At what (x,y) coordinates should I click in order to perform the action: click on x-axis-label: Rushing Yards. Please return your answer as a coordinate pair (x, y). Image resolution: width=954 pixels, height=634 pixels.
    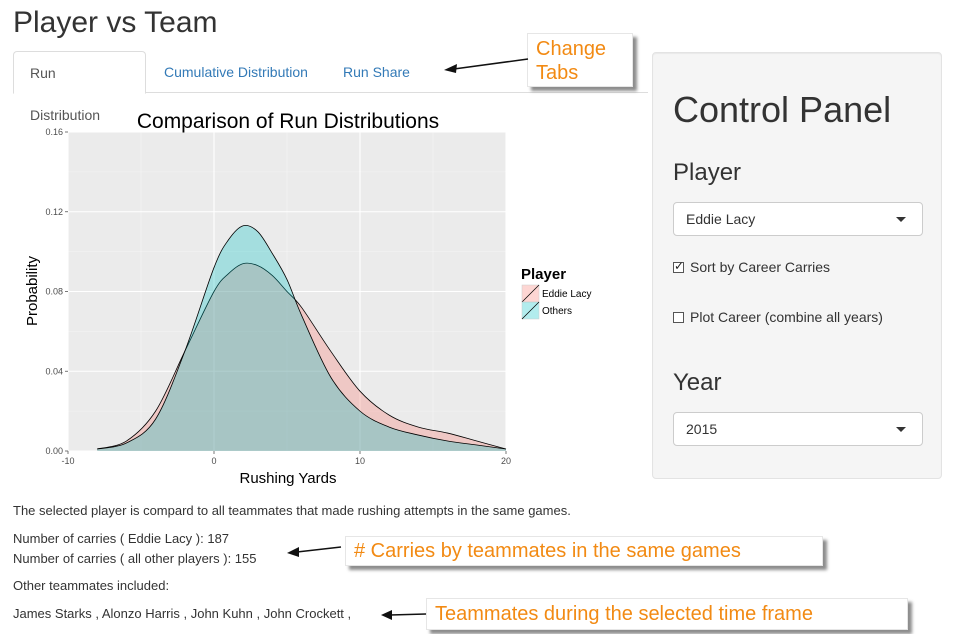
    Looking at the image, I should click on (287, 478).